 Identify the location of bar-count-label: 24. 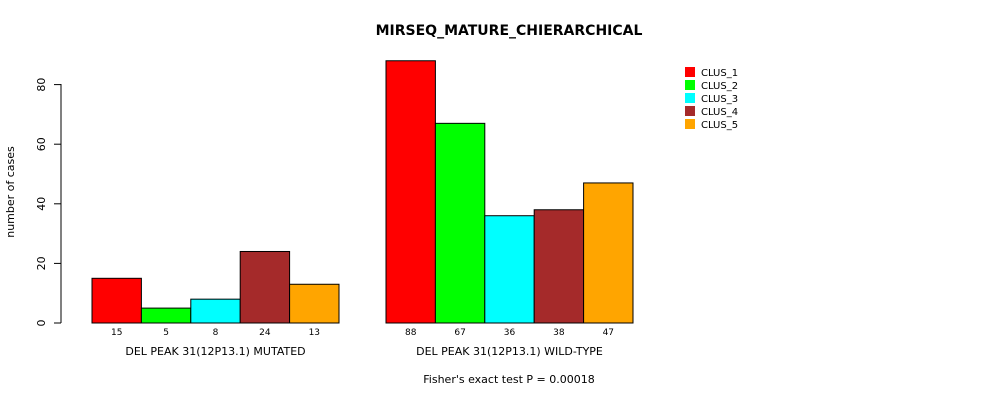
(265, 333).